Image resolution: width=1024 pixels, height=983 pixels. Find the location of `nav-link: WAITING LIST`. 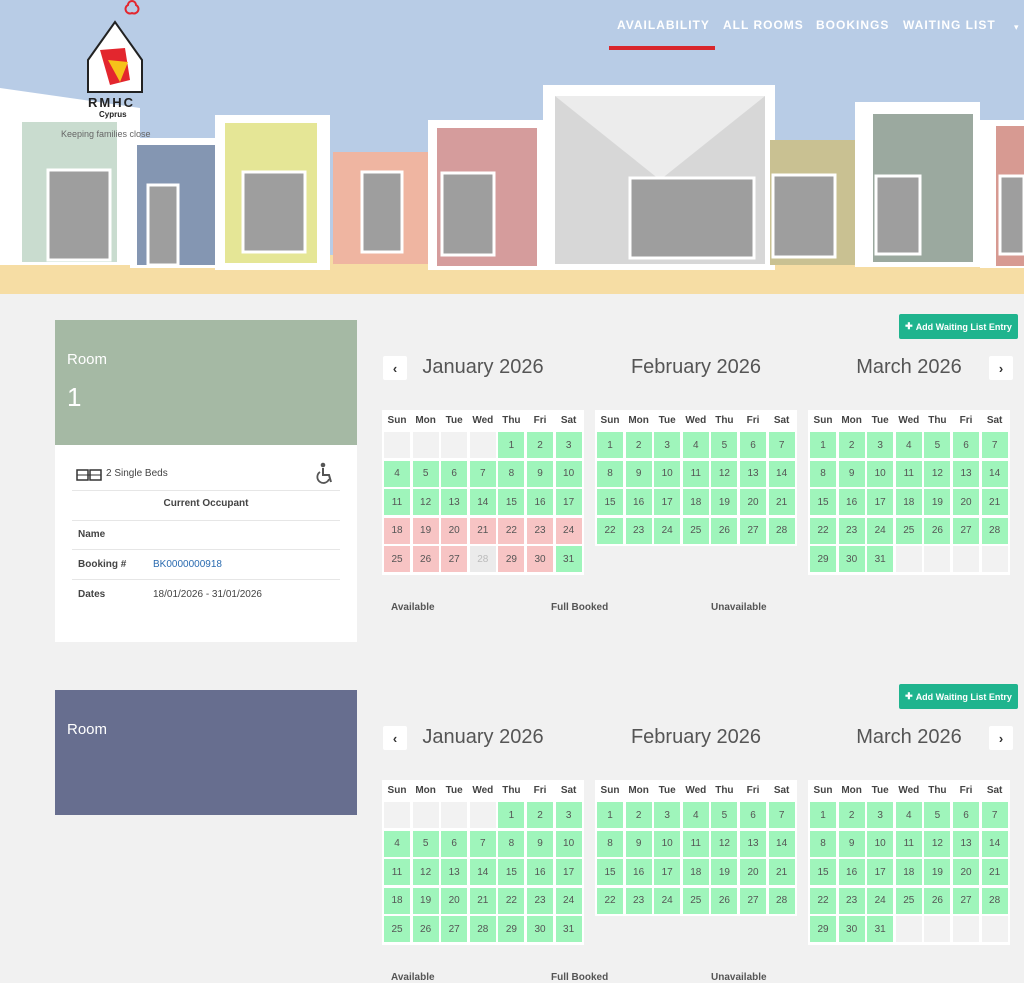

nav-link: WAITING LIST is located at coordinates (949, 25).